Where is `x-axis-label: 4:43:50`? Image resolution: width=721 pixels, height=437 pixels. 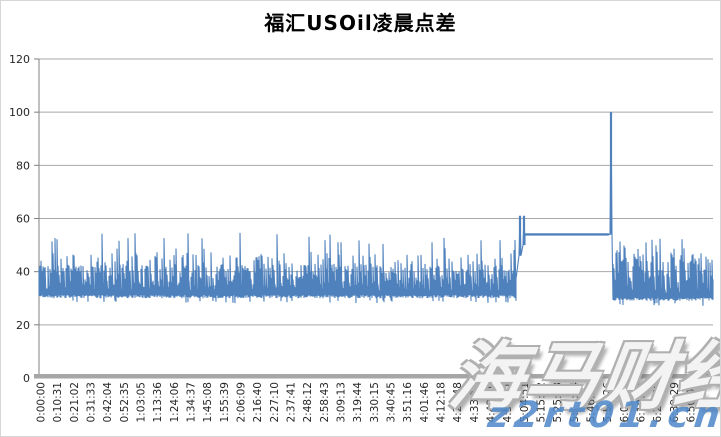 x-axis-label: 4:43:50 is located at coordinates (491, 402).